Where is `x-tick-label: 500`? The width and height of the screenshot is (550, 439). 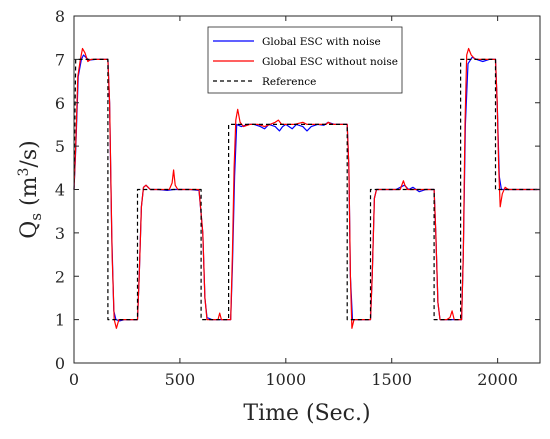
x-tick-label: 500 is located at coordinates (180, 379).